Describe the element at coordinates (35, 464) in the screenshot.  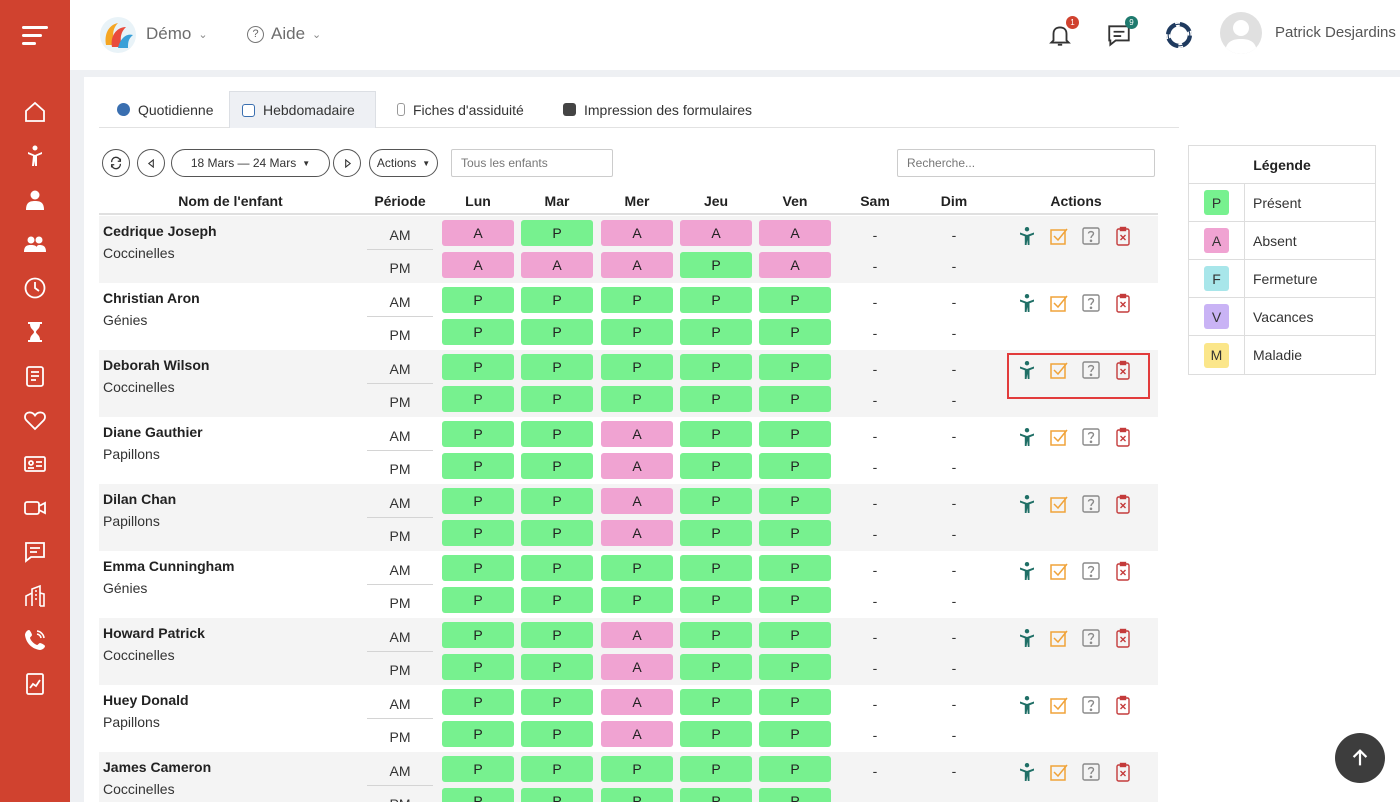
I see `id-card-icon` at that location.